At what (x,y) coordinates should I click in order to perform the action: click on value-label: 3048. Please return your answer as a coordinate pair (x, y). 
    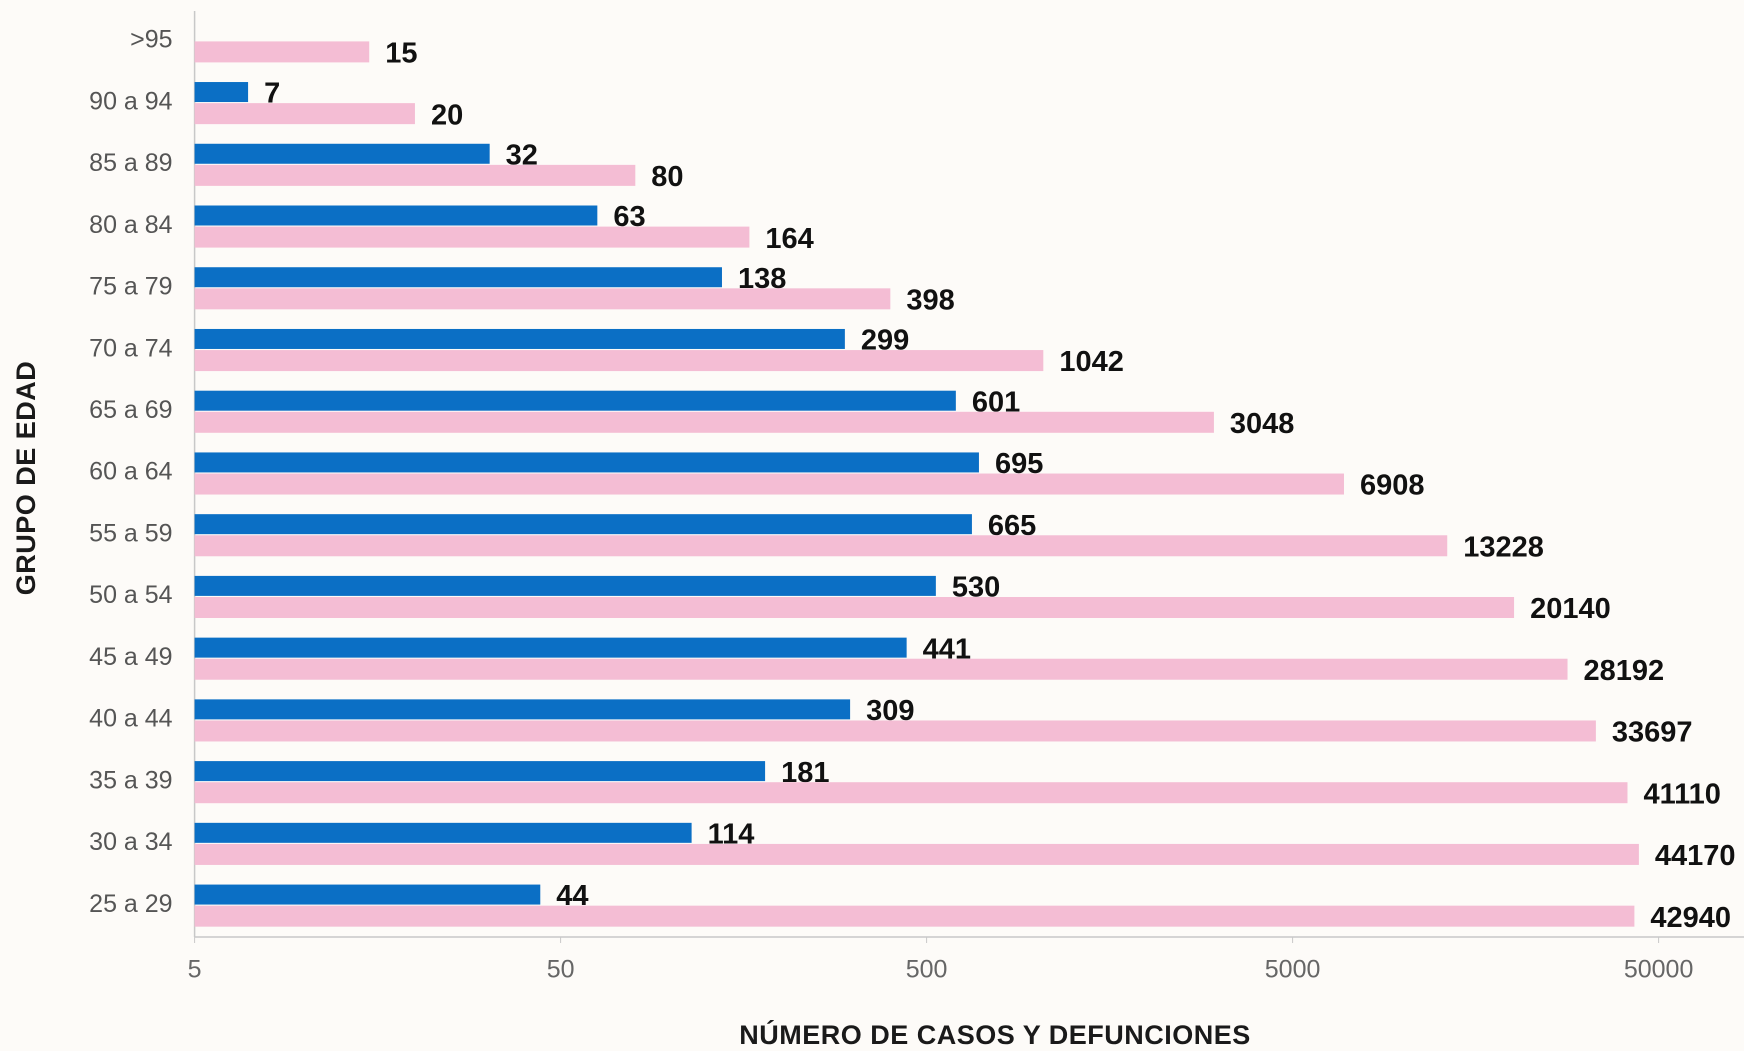
    Looking at the image, I should click on (1262, 424).